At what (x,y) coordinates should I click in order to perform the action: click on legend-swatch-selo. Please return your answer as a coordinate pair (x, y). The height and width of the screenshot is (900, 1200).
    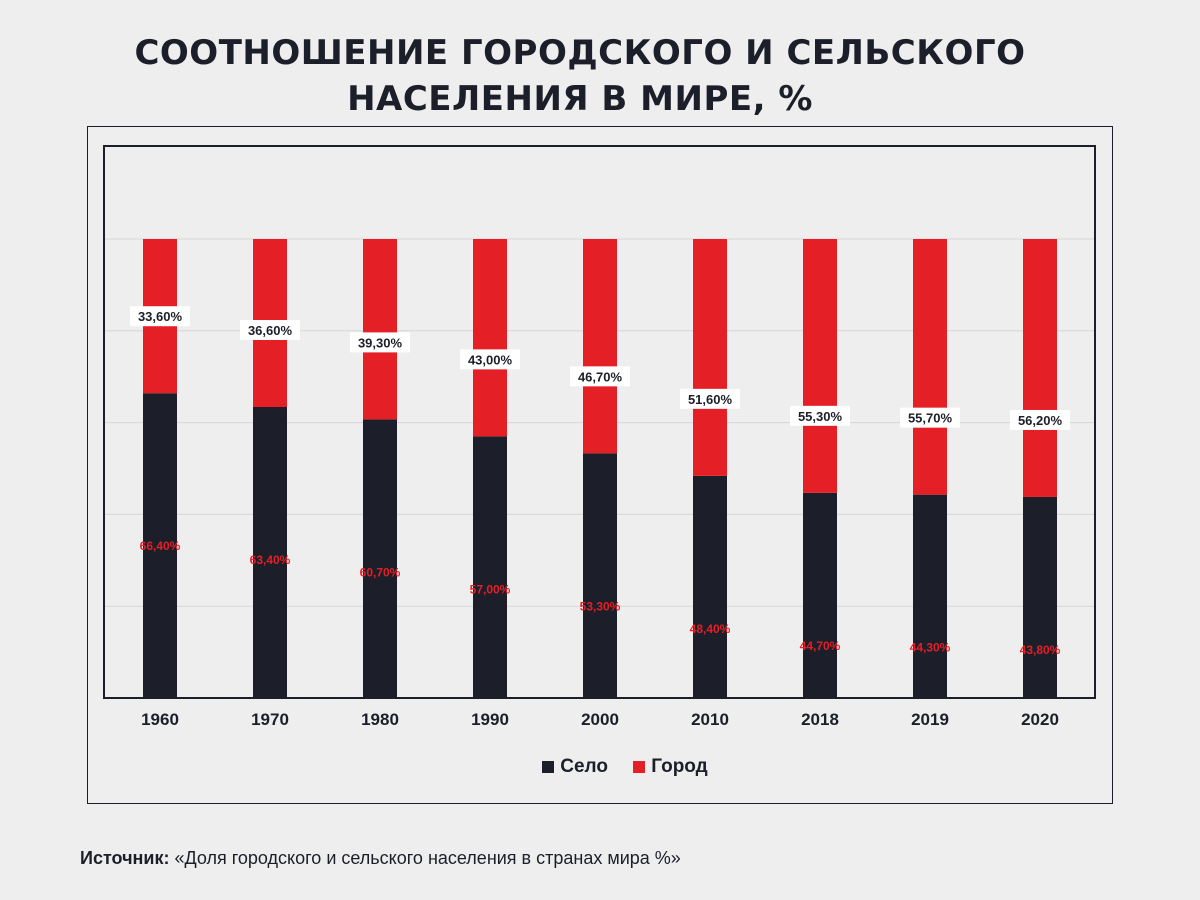
    Looking at the image, I should click on (548, 767).